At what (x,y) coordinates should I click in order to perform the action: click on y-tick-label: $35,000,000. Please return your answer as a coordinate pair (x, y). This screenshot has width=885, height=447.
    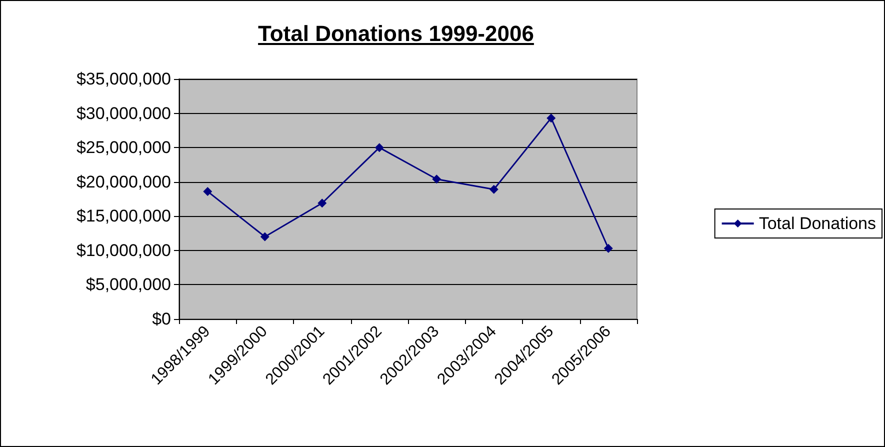
    Looking at the image, I should click on (123, 79).